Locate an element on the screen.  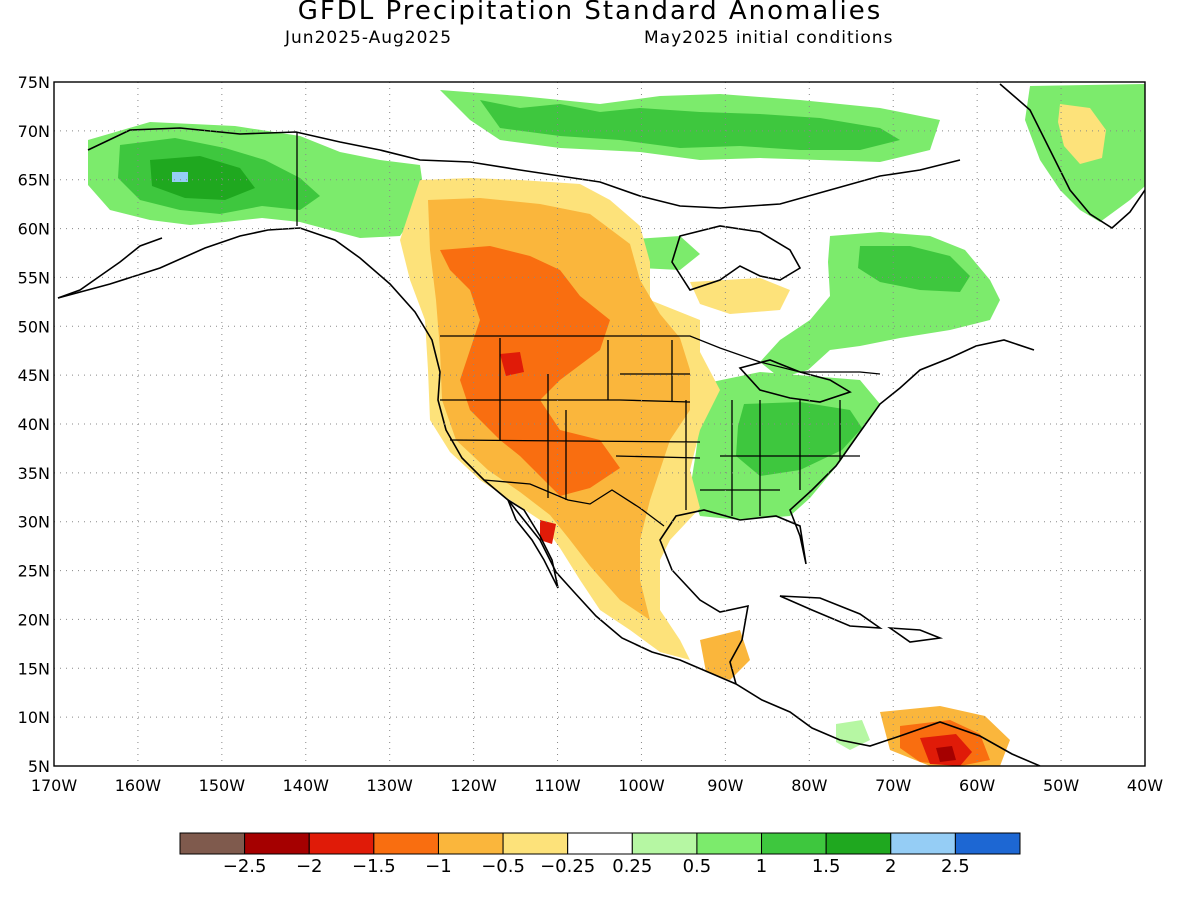
lat-tick-label: 45N is located at coordinates (34, 375).